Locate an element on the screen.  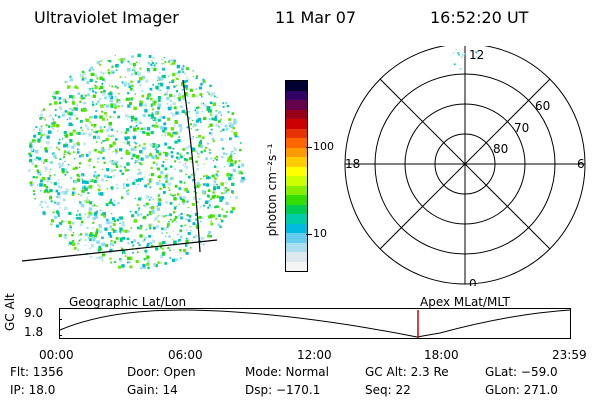
mlt-label-12: 12 is located at coordinates (476, 55).